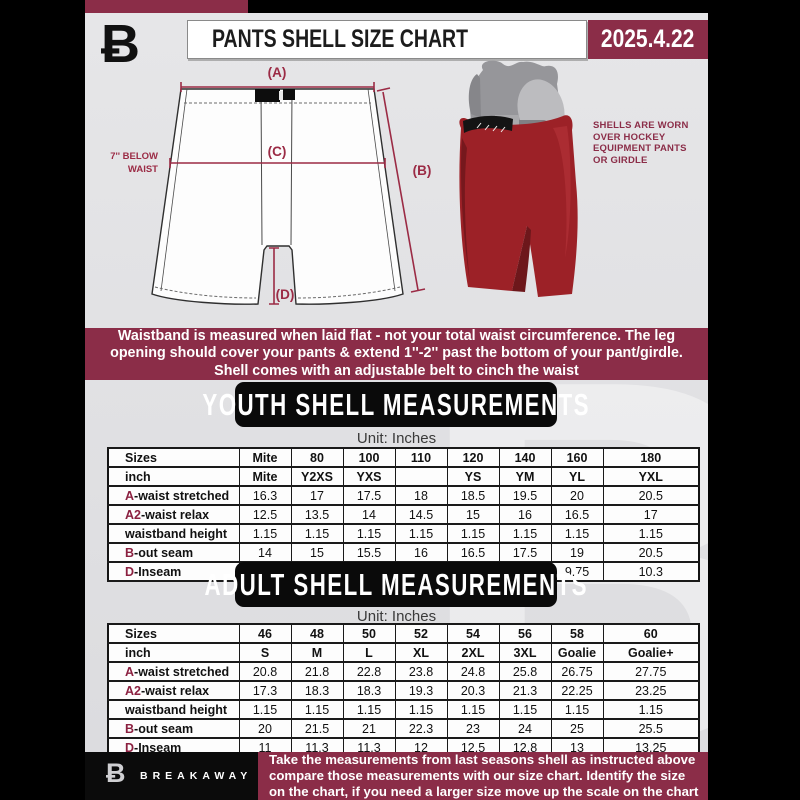  Describe the element at coordinates (421, 728) in the screenshot. I see `table-cell: 22.3` at that location.